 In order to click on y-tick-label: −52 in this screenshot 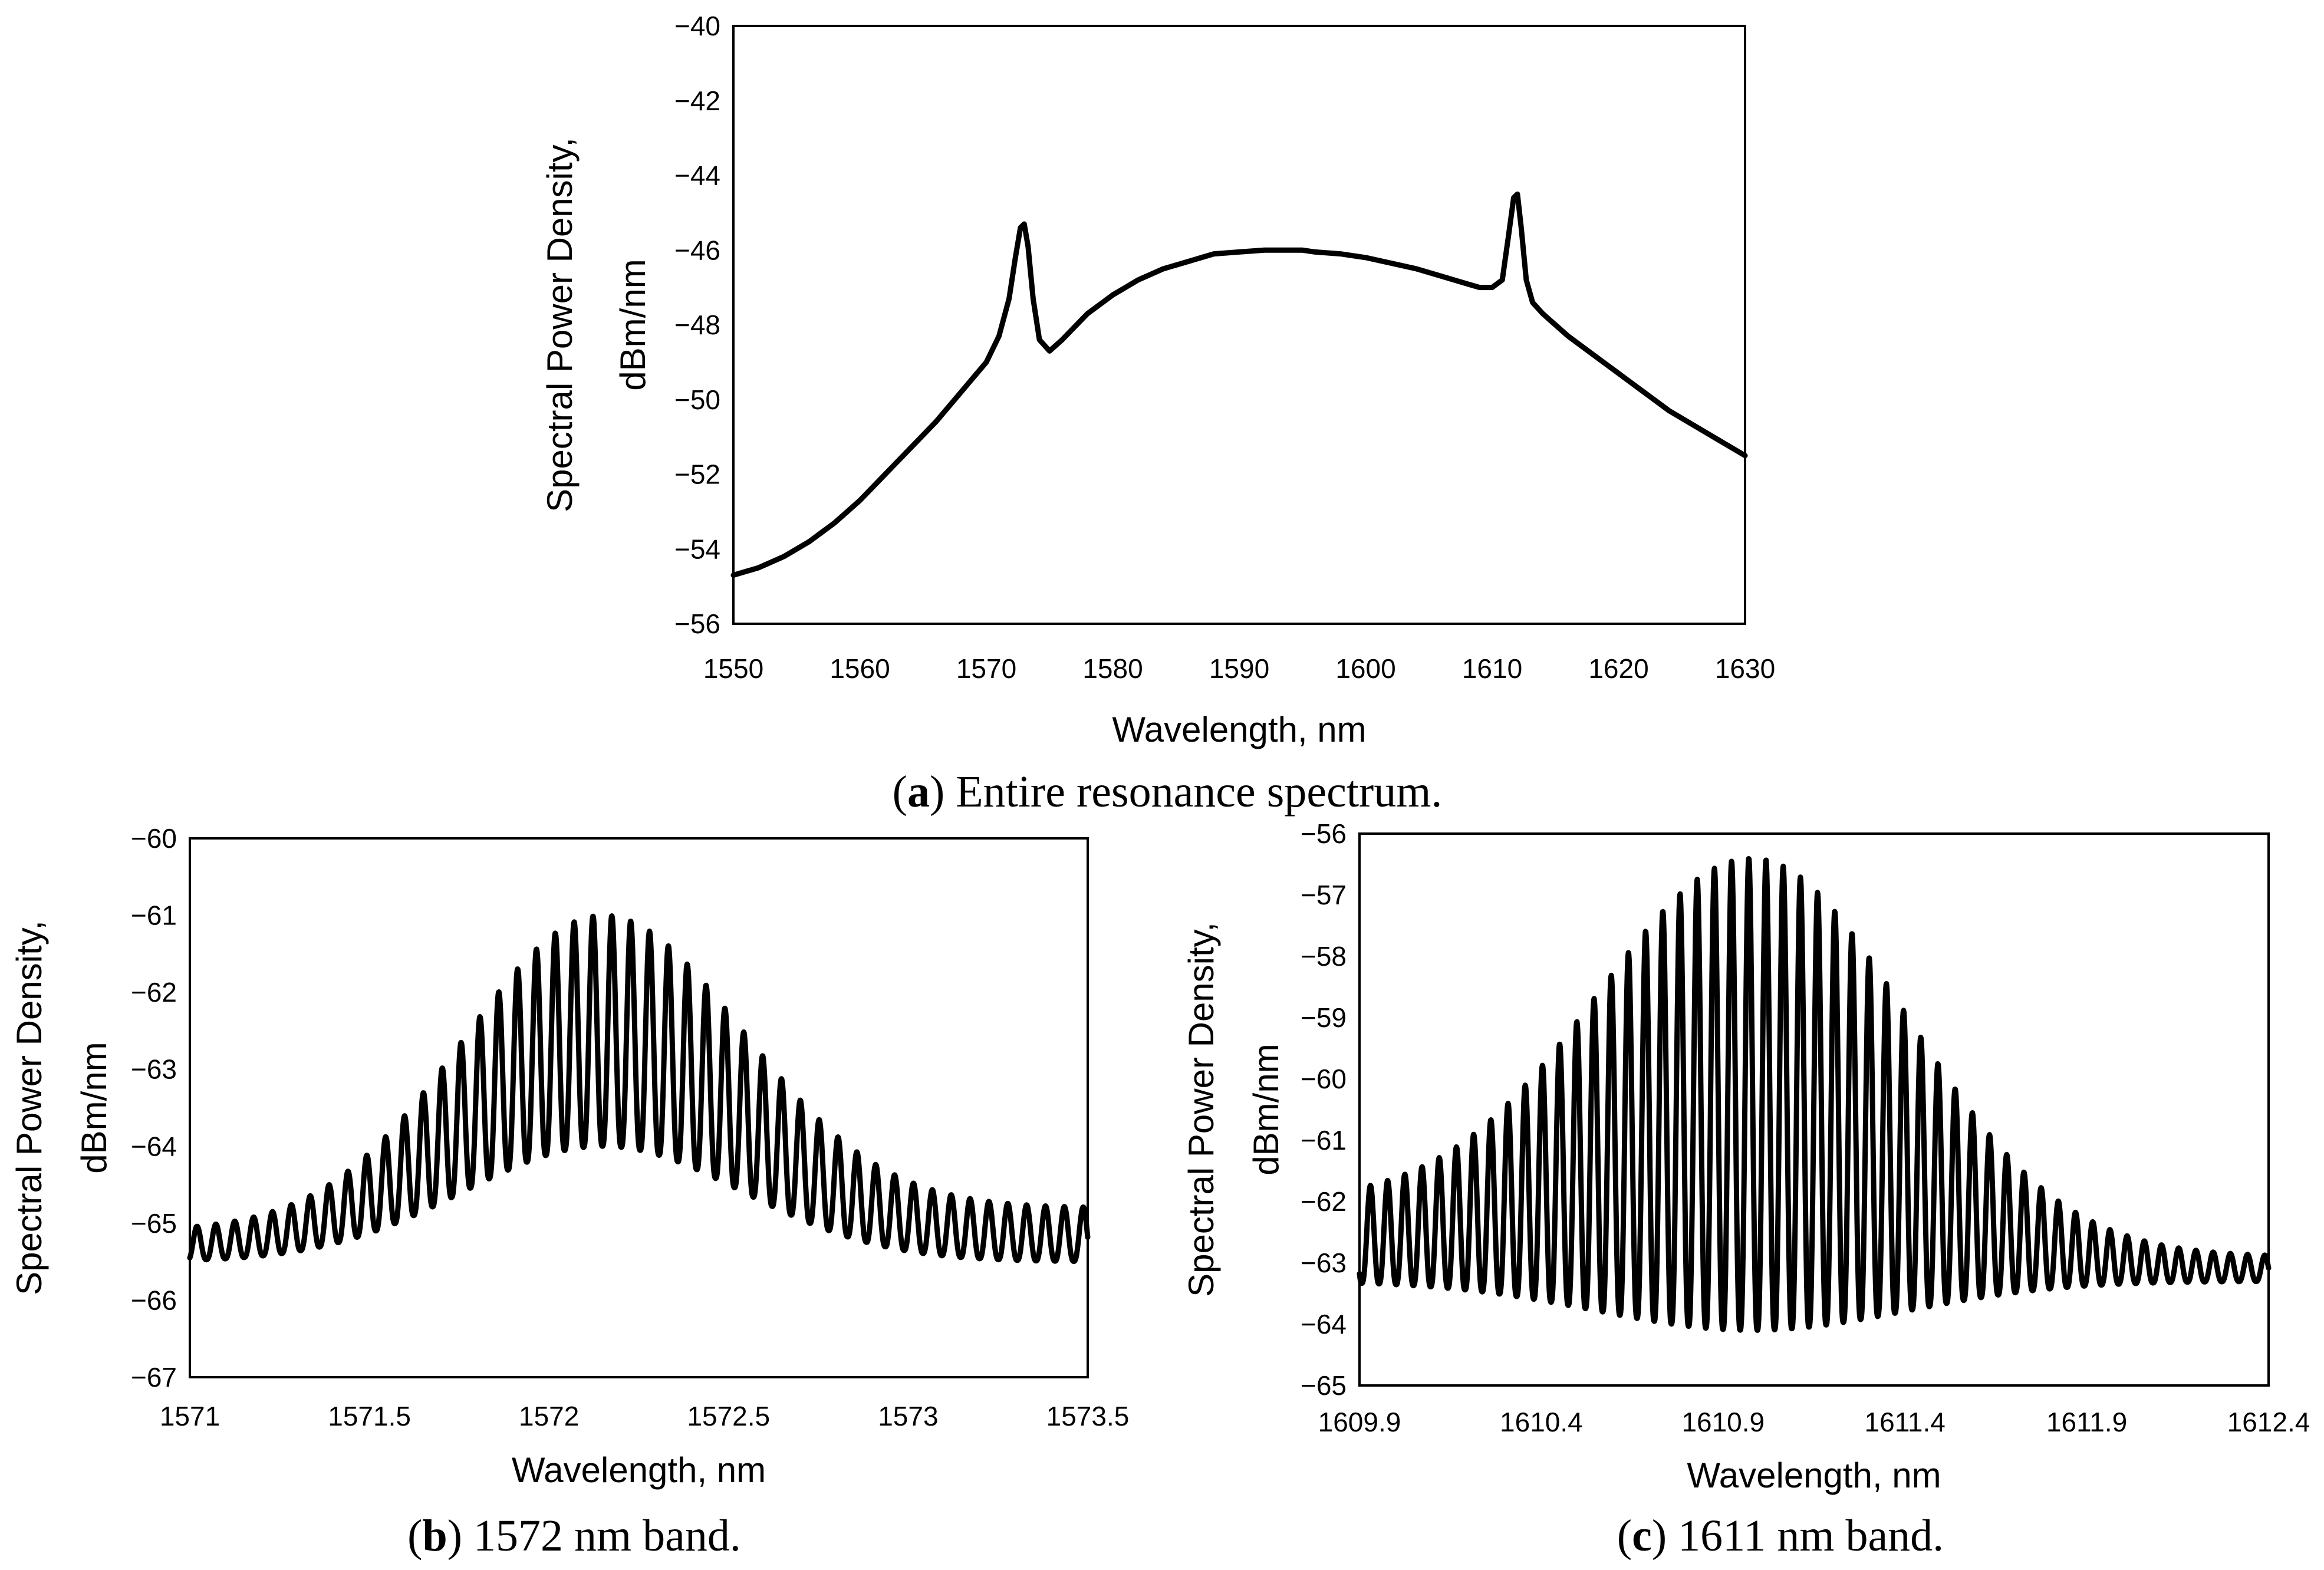, I will do `click(697, 474)`.